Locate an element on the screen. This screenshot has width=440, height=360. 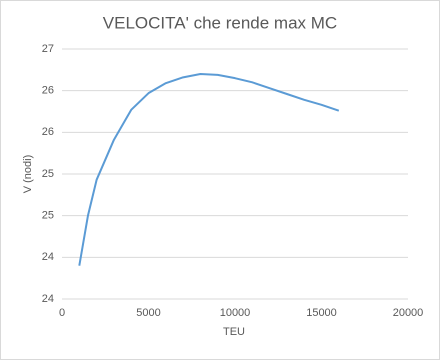
x-tick-label: 20000 is located at coordinates (408, 313).